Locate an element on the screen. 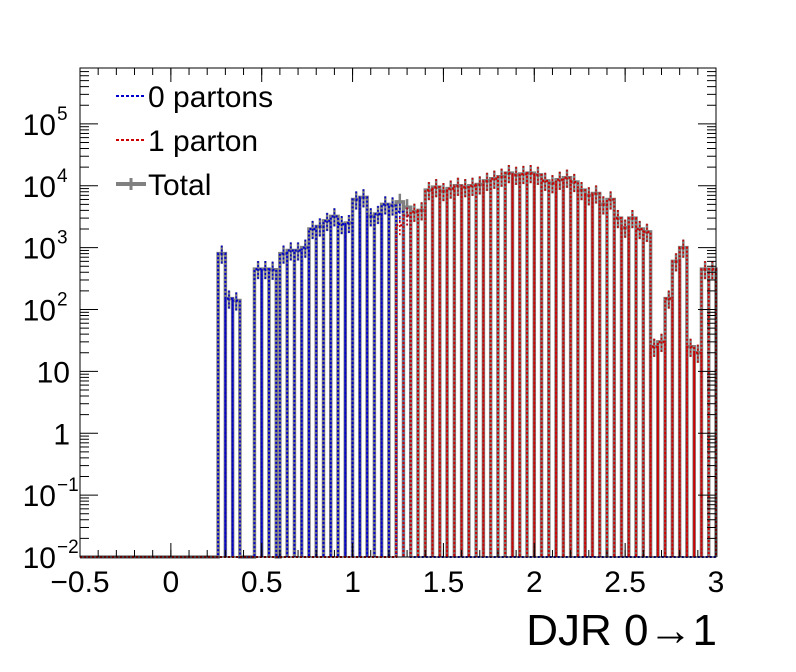  legend-label: Total is located at coordinates (179, 185).